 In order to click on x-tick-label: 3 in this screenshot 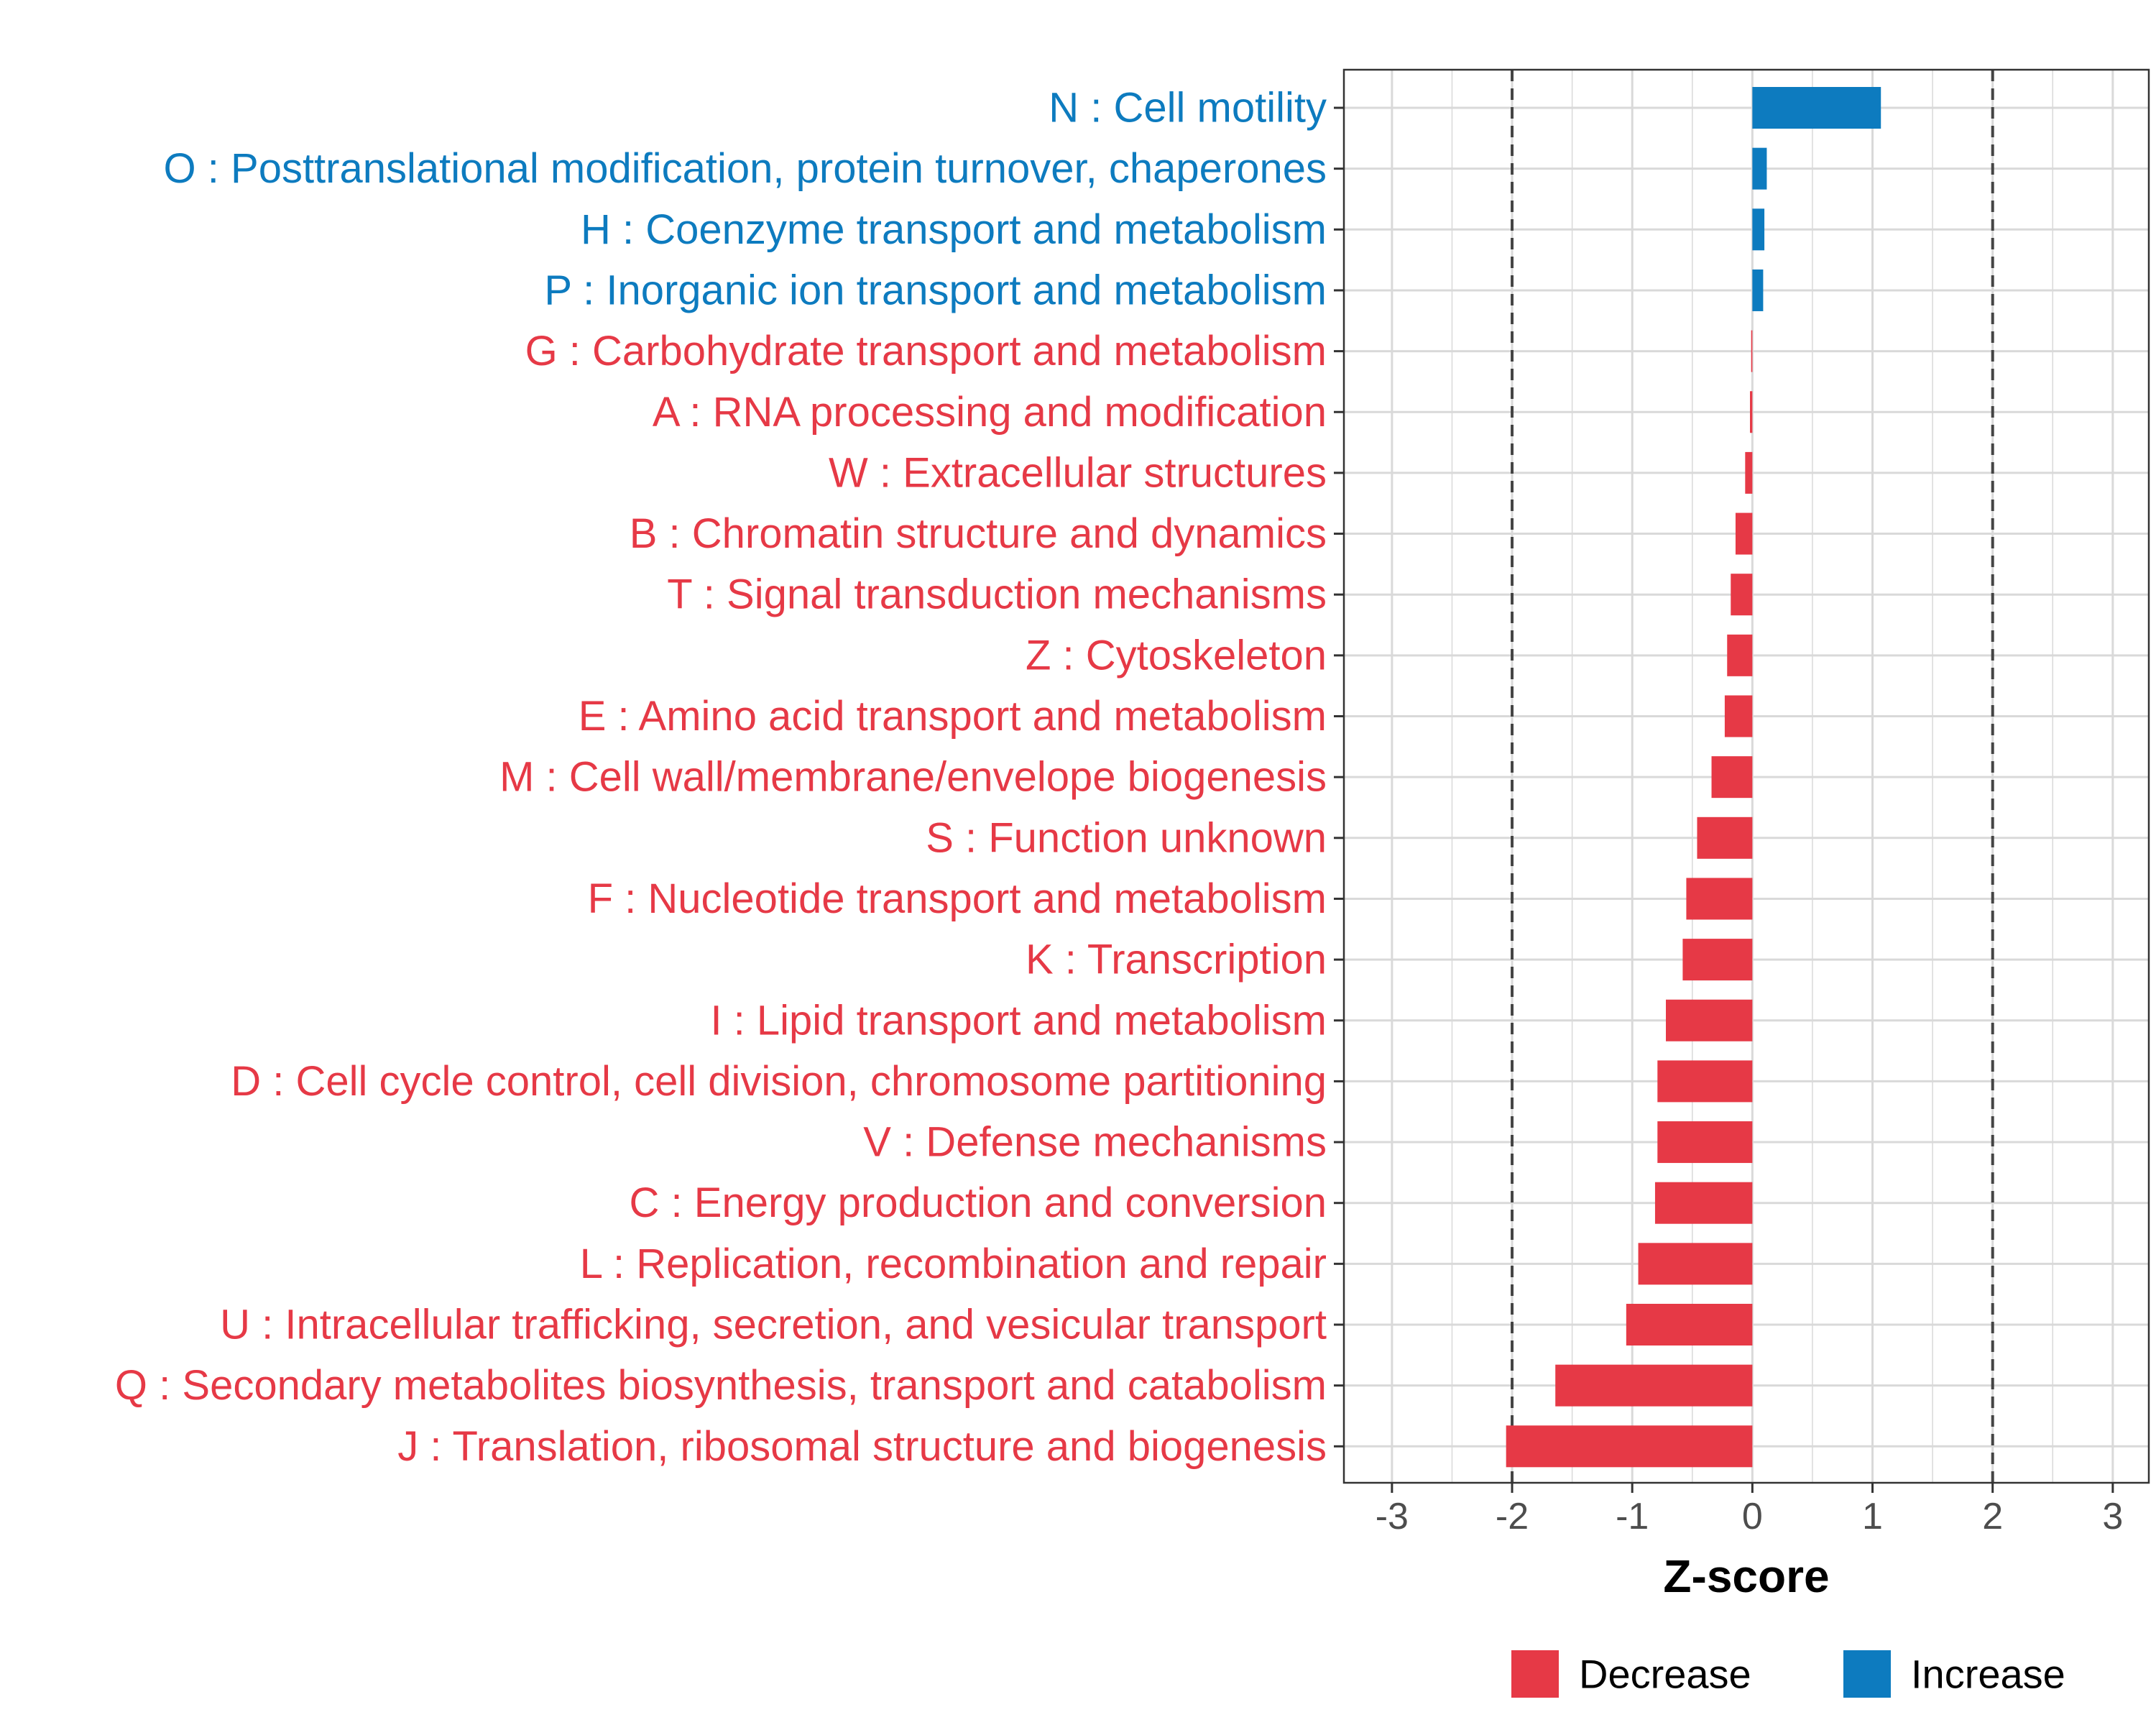, I will do `click(2112, 1516)`.